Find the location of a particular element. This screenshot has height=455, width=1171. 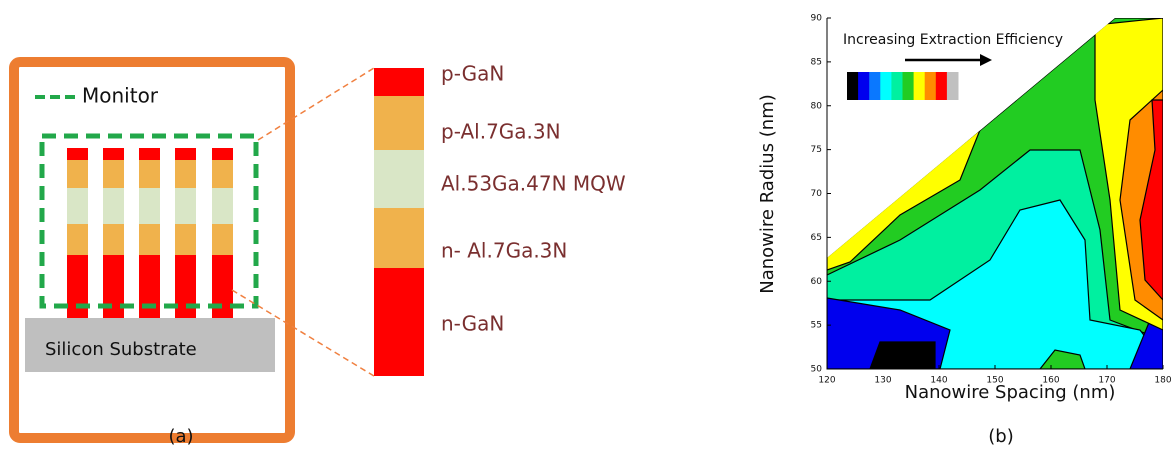

x-tick-label: 150 is located at coordinates (994, 381).